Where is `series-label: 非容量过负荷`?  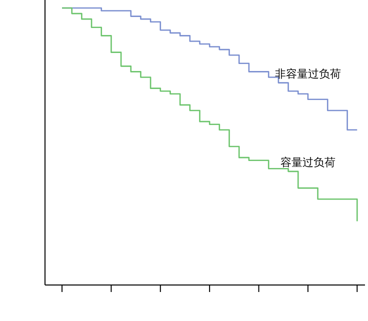
series-label: 非容量过负荷 is located at coordinates (307, 73).